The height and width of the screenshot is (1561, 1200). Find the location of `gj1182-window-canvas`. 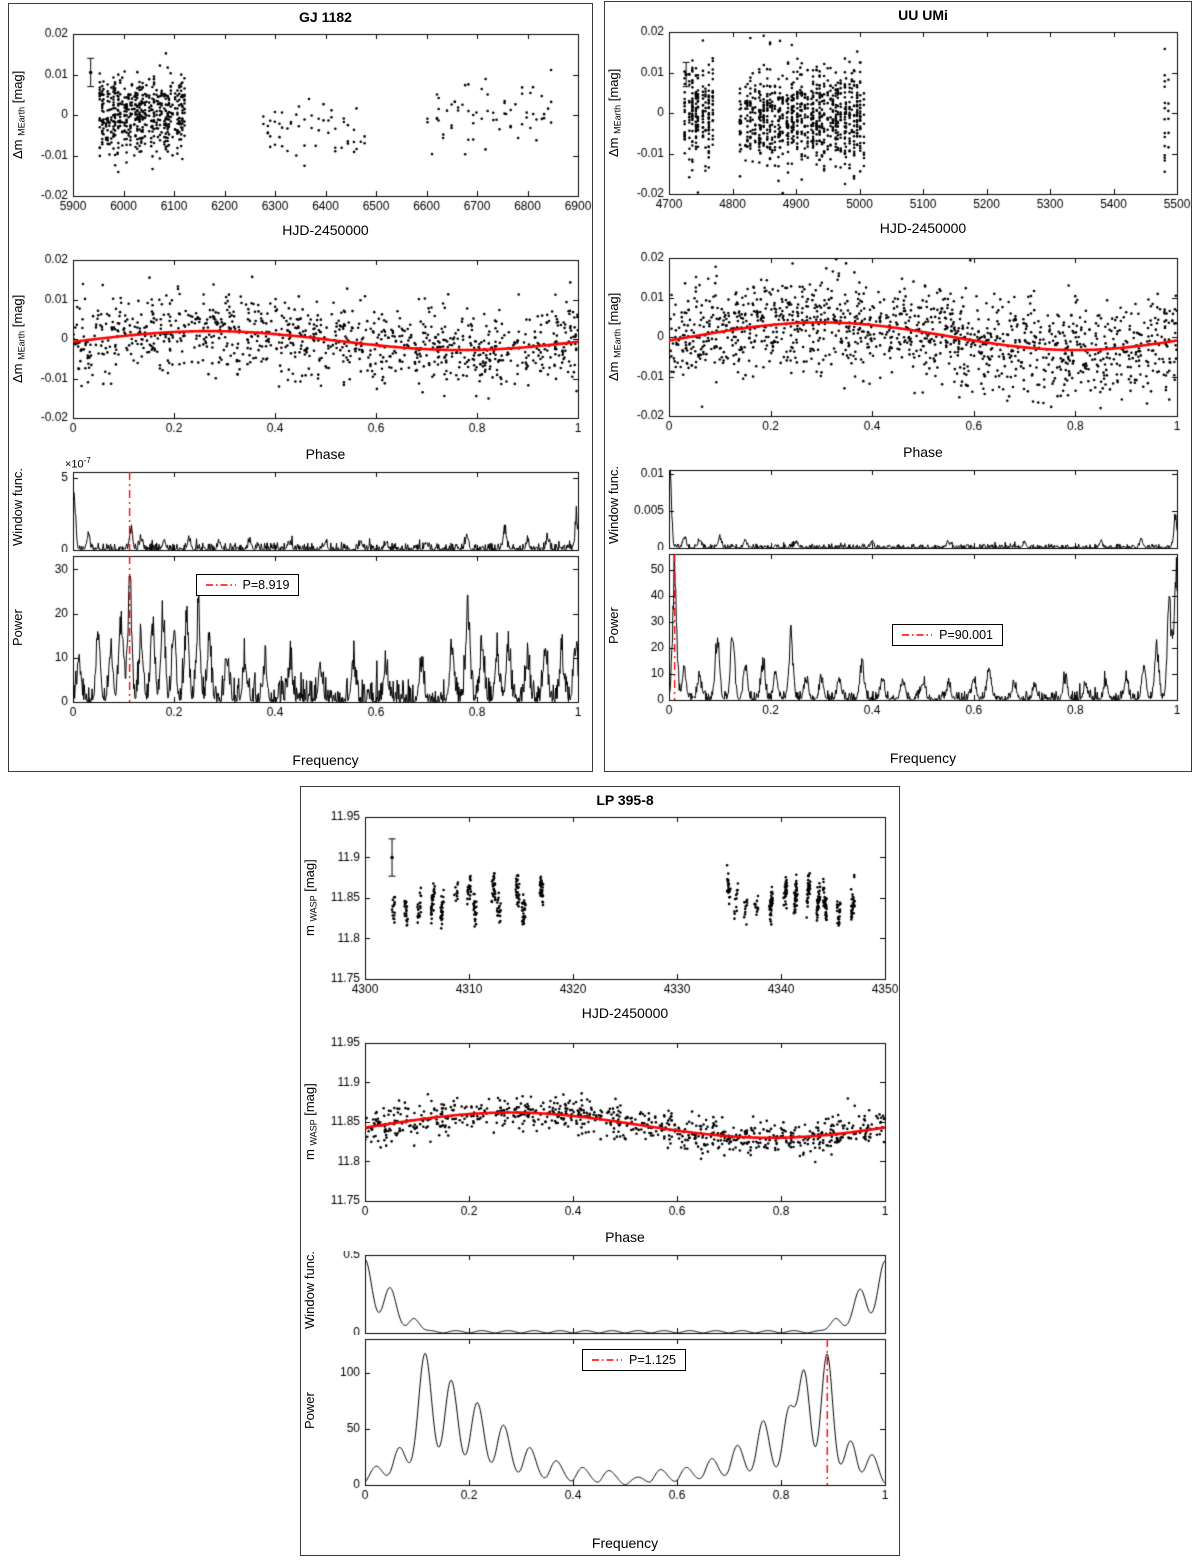

gj1182-window-canvas is located at coordinates (300, 510).